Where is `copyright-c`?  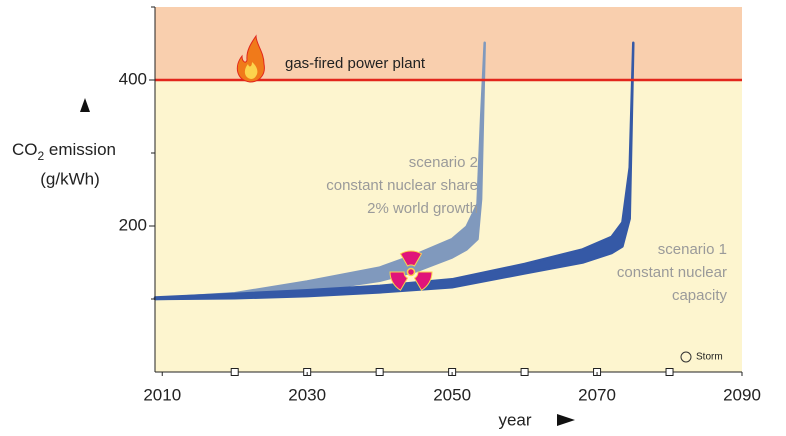 copyright-c is located at coordinates (686, 357).